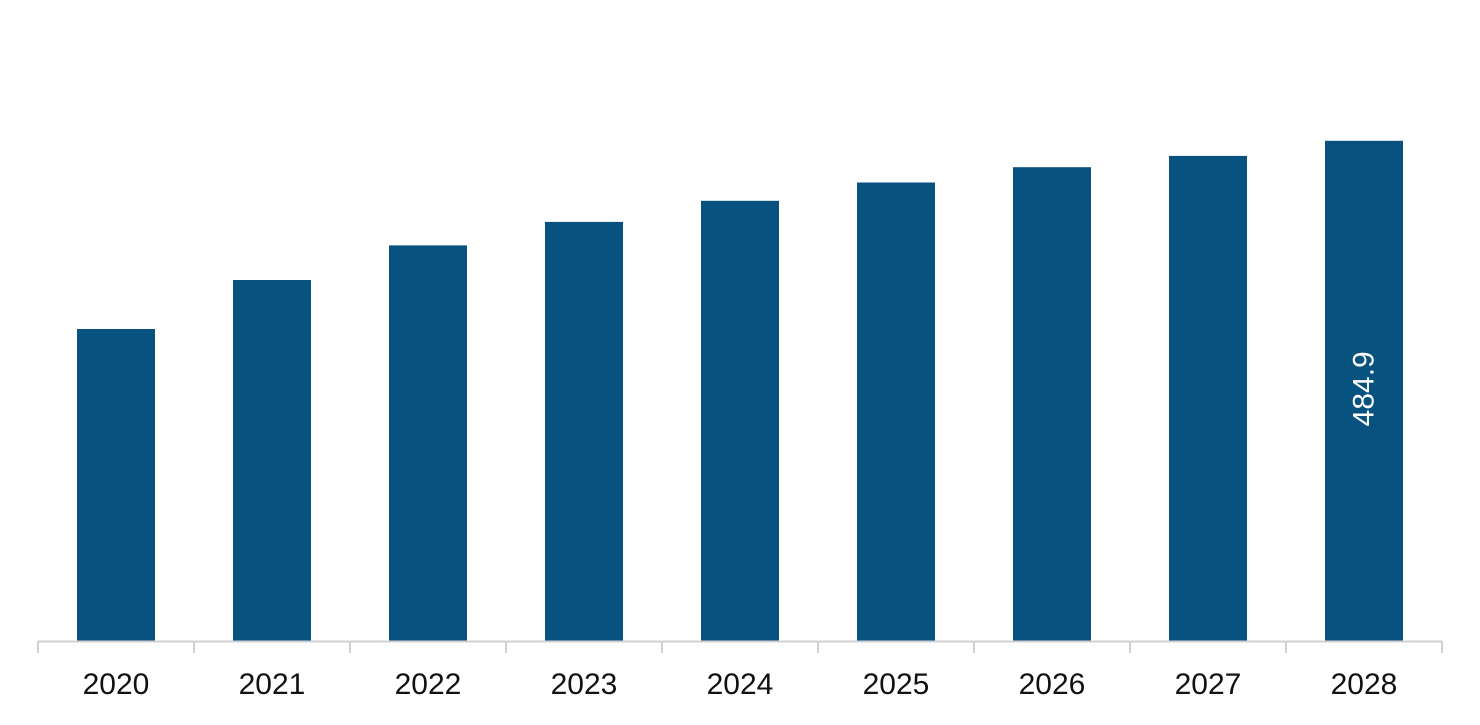  What do you see at coordinates (1208, 684) in the screenshot?
I see `x-tick-label-2027: 2027` at bounding box center [1208, 684].